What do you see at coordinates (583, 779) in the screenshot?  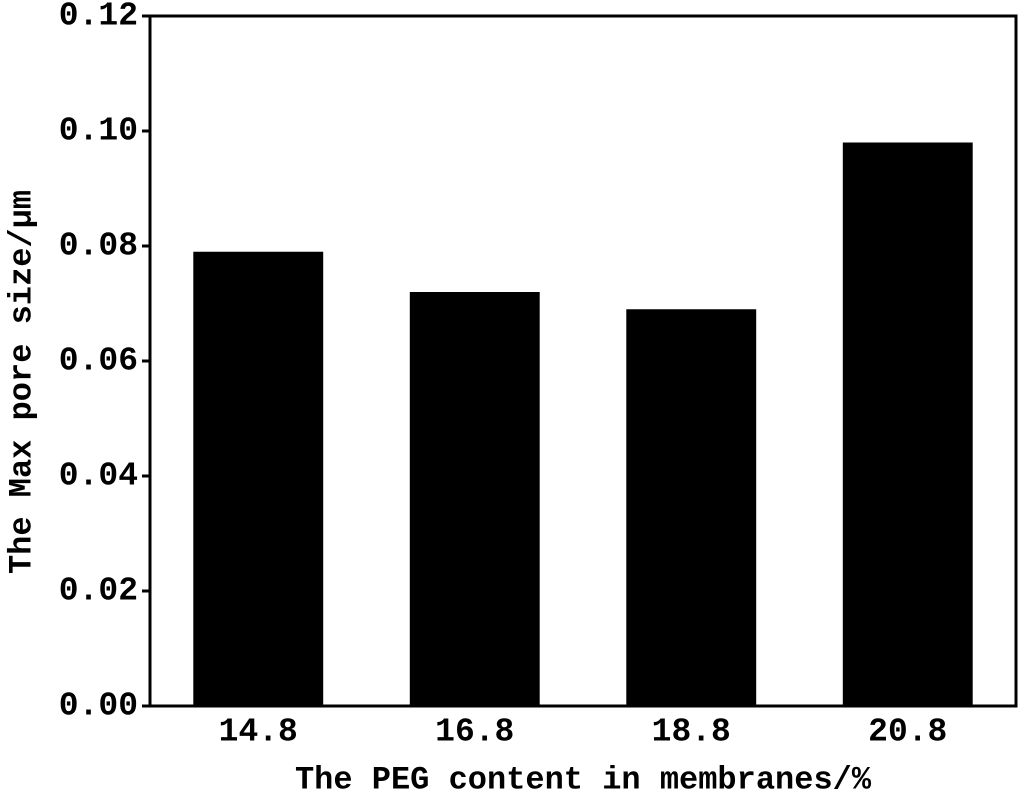 I see `x-axis-title: The PEG content in membranes/%` at bounding box center [583, 779].